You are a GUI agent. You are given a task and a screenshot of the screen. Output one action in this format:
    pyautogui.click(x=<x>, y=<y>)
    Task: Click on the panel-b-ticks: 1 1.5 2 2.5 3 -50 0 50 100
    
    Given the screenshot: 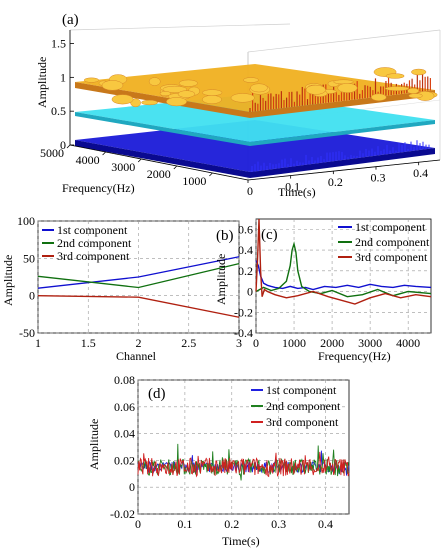 What is the action you would take?
    pyautogui.click(x=129, y=282)
    